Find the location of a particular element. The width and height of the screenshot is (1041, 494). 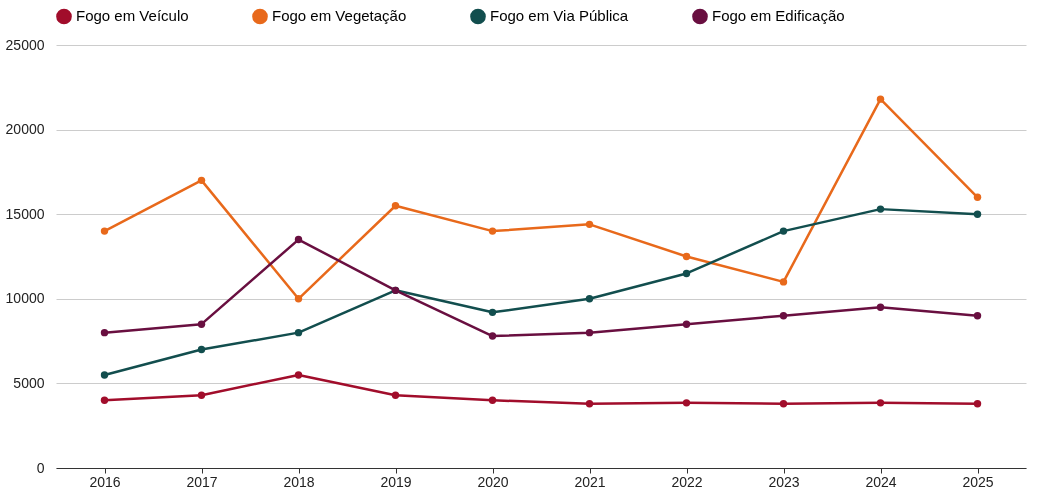

legend-label: Fogo em Edificação is located at coordinates (778, 16).